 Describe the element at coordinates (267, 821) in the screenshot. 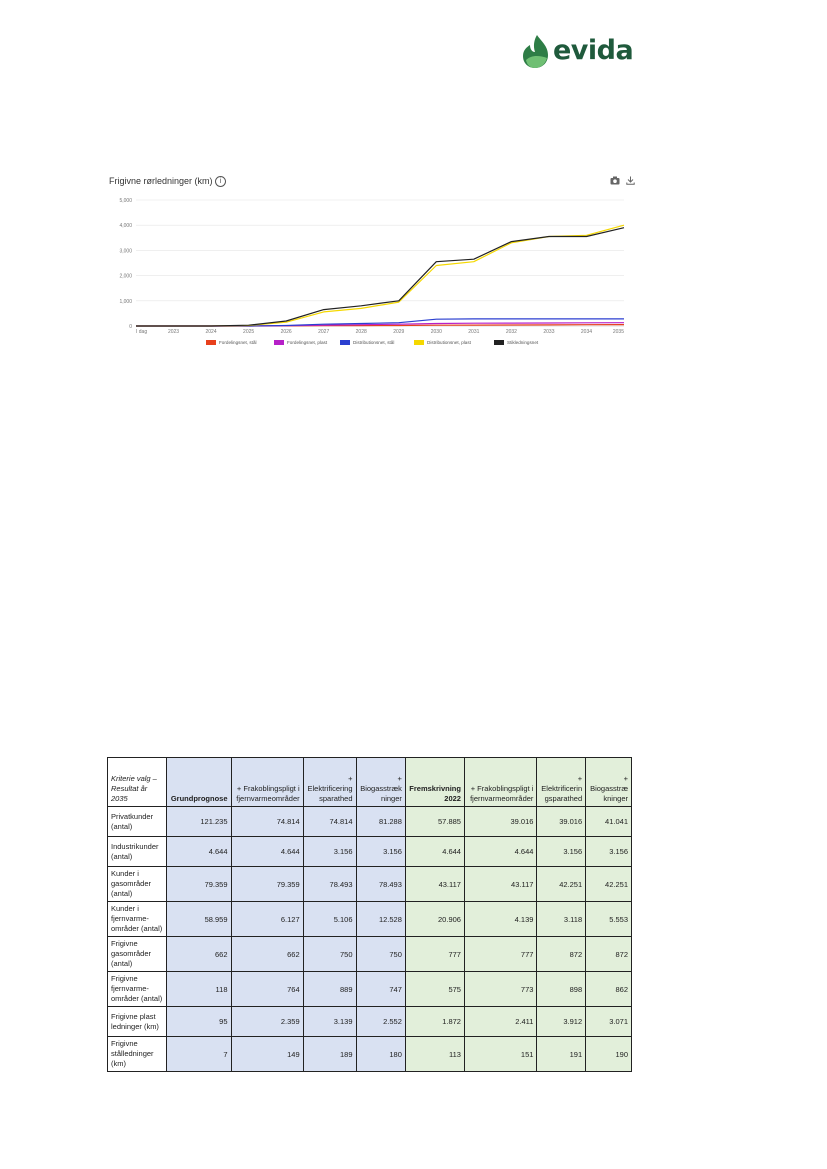

I see `table-cell: 74.814` at that location.